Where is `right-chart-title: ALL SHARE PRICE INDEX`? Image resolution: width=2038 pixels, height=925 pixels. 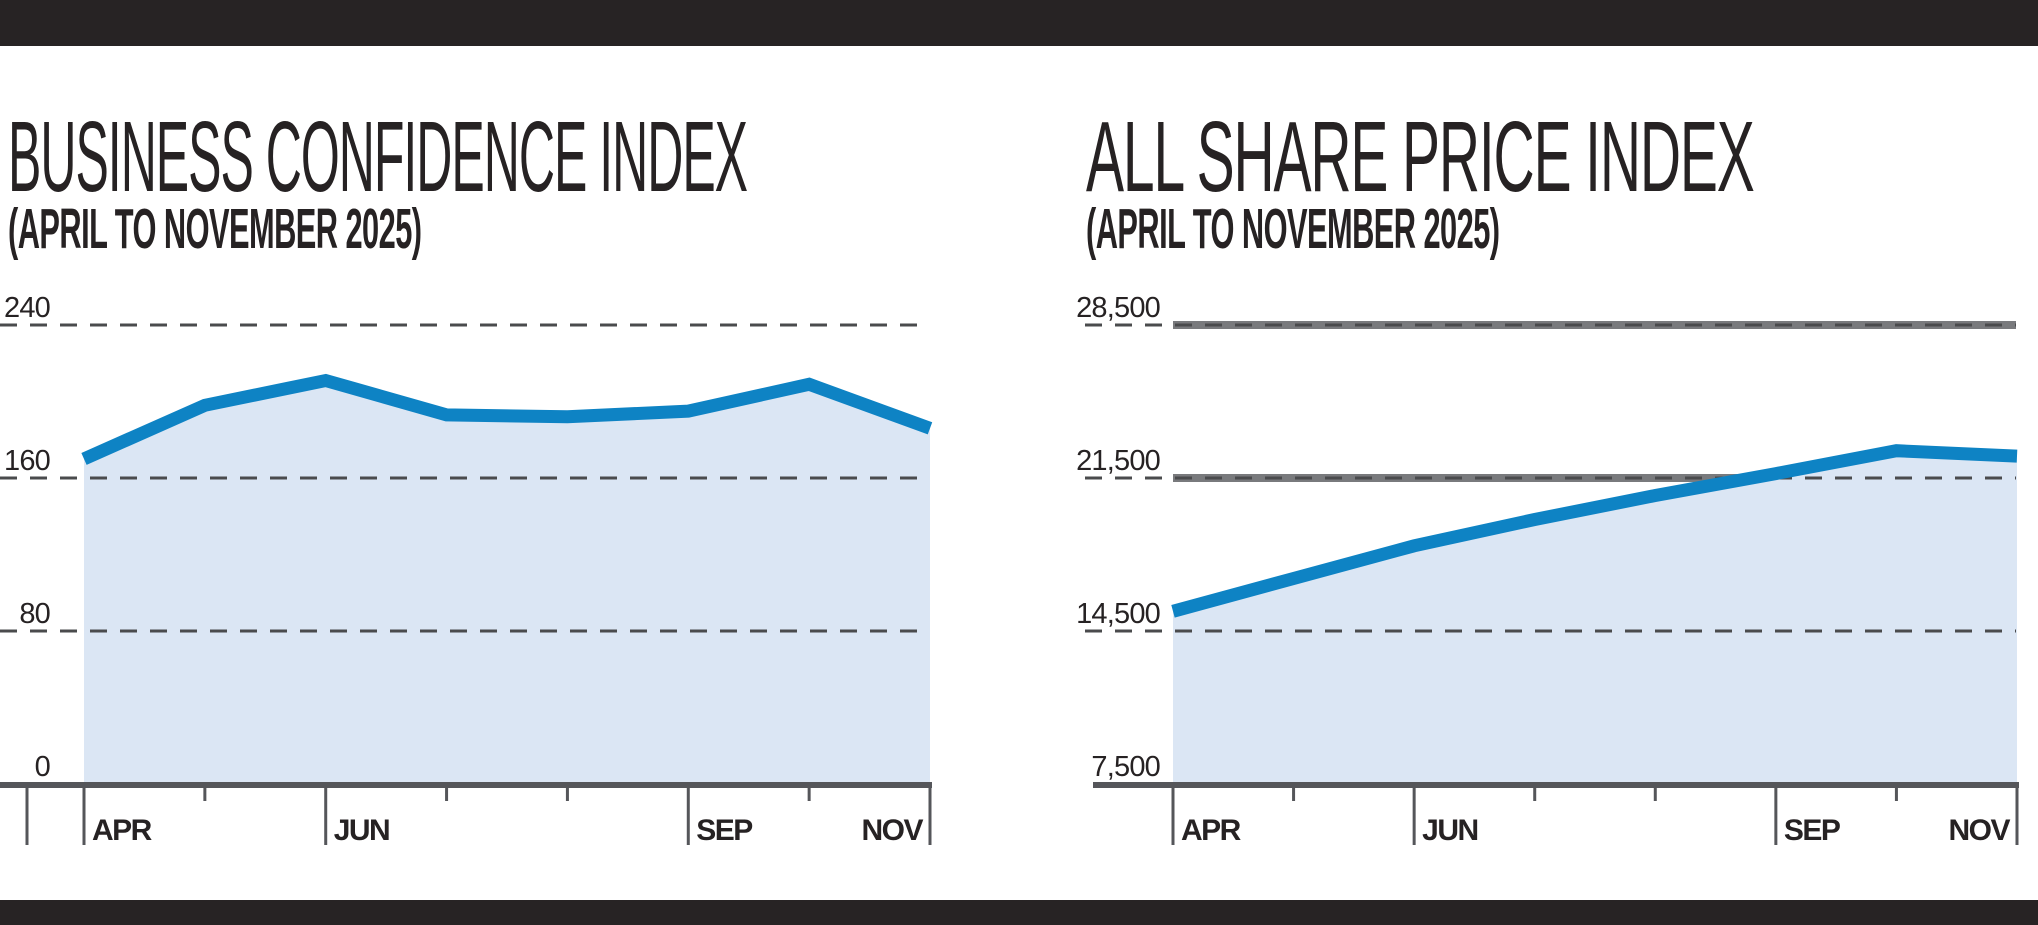 right-chart-title: ALL SHARE PRICE INDEX is located at coordinates (1420, 157).